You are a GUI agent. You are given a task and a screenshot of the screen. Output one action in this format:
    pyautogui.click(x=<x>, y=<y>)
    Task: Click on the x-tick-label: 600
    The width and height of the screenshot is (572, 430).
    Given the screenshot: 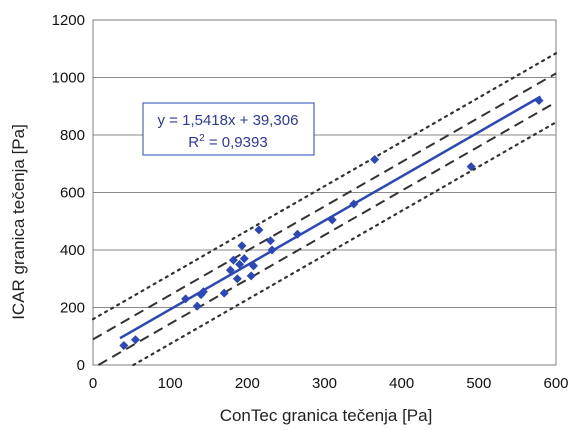 What is the action you would take?
    pyautogui.click(x=555, y=383)
    